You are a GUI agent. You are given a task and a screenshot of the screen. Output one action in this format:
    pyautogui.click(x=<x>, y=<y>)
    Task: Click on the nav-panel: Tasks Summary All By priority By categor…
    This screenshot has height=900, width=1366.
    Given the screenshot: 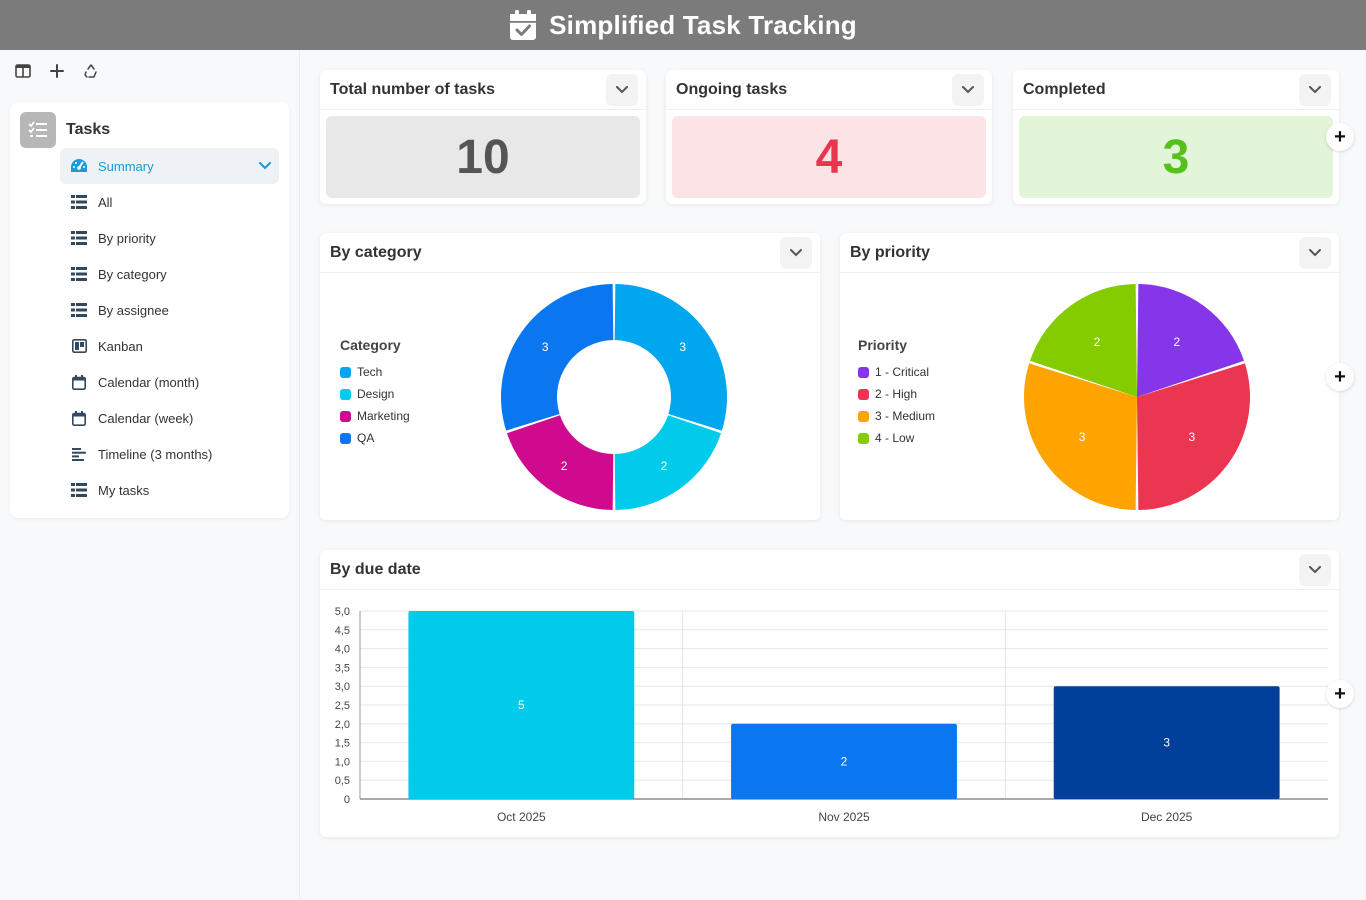 What is the action you would take?
    pyautogui.click(x=149, y=310)
    